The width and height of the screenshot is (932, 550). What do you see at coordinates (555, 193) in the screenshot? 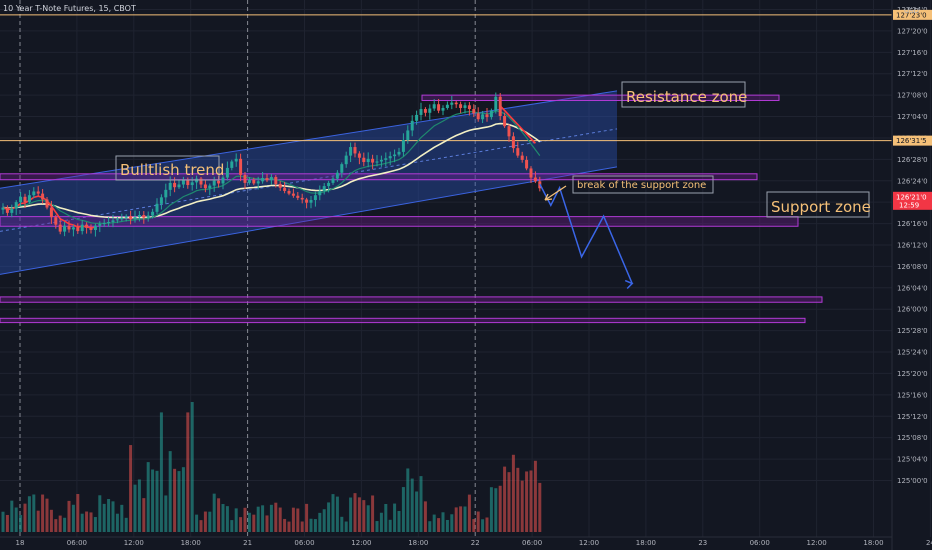
I see `break-arrow` at bounding box center [555, 193].